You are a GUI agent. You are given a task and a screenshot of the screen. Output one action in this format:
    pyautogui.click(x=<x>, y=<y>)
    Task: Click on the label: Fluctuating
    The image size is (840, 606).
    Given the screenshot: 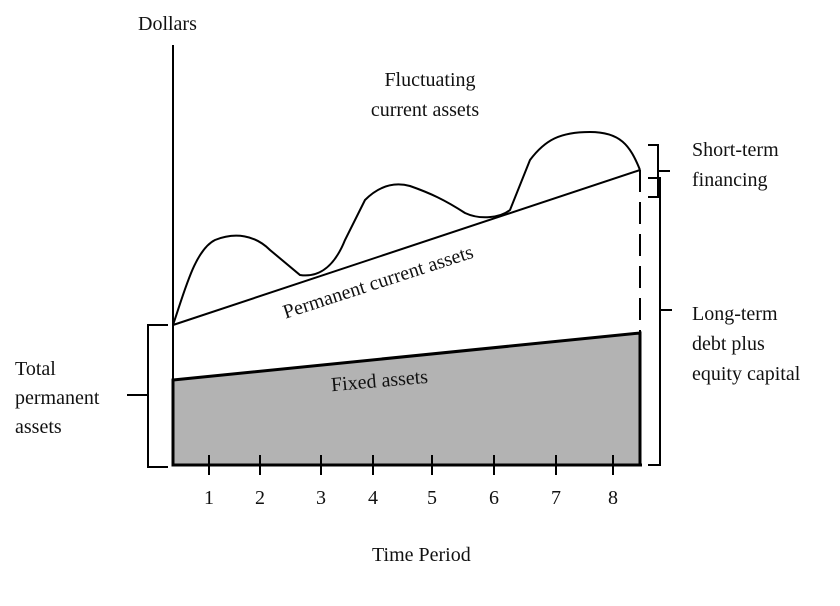 What is the action you would take?
    pyautogui.click(x=429, y=80)
    